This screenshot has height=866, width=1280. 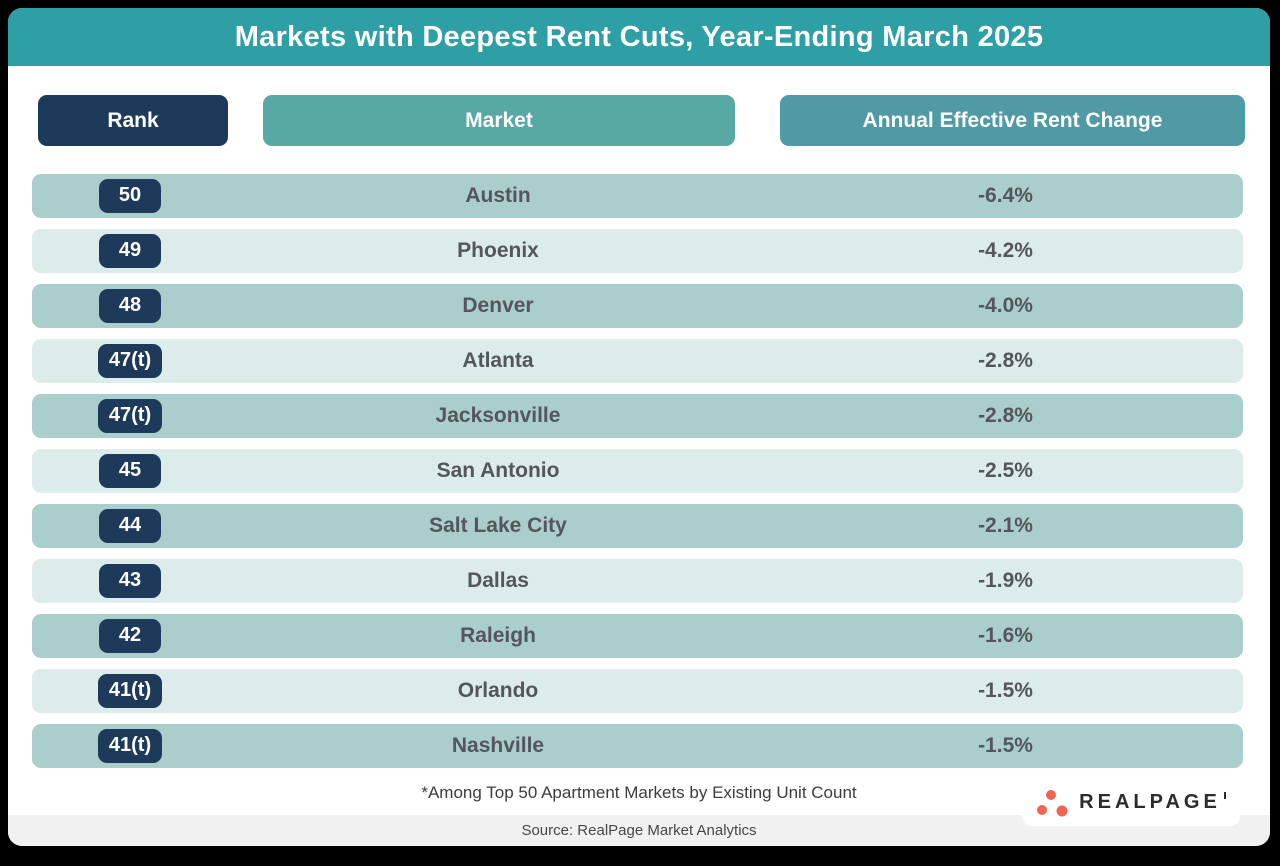 I want to click on market-name: Austin, so click(x=498, y=195).